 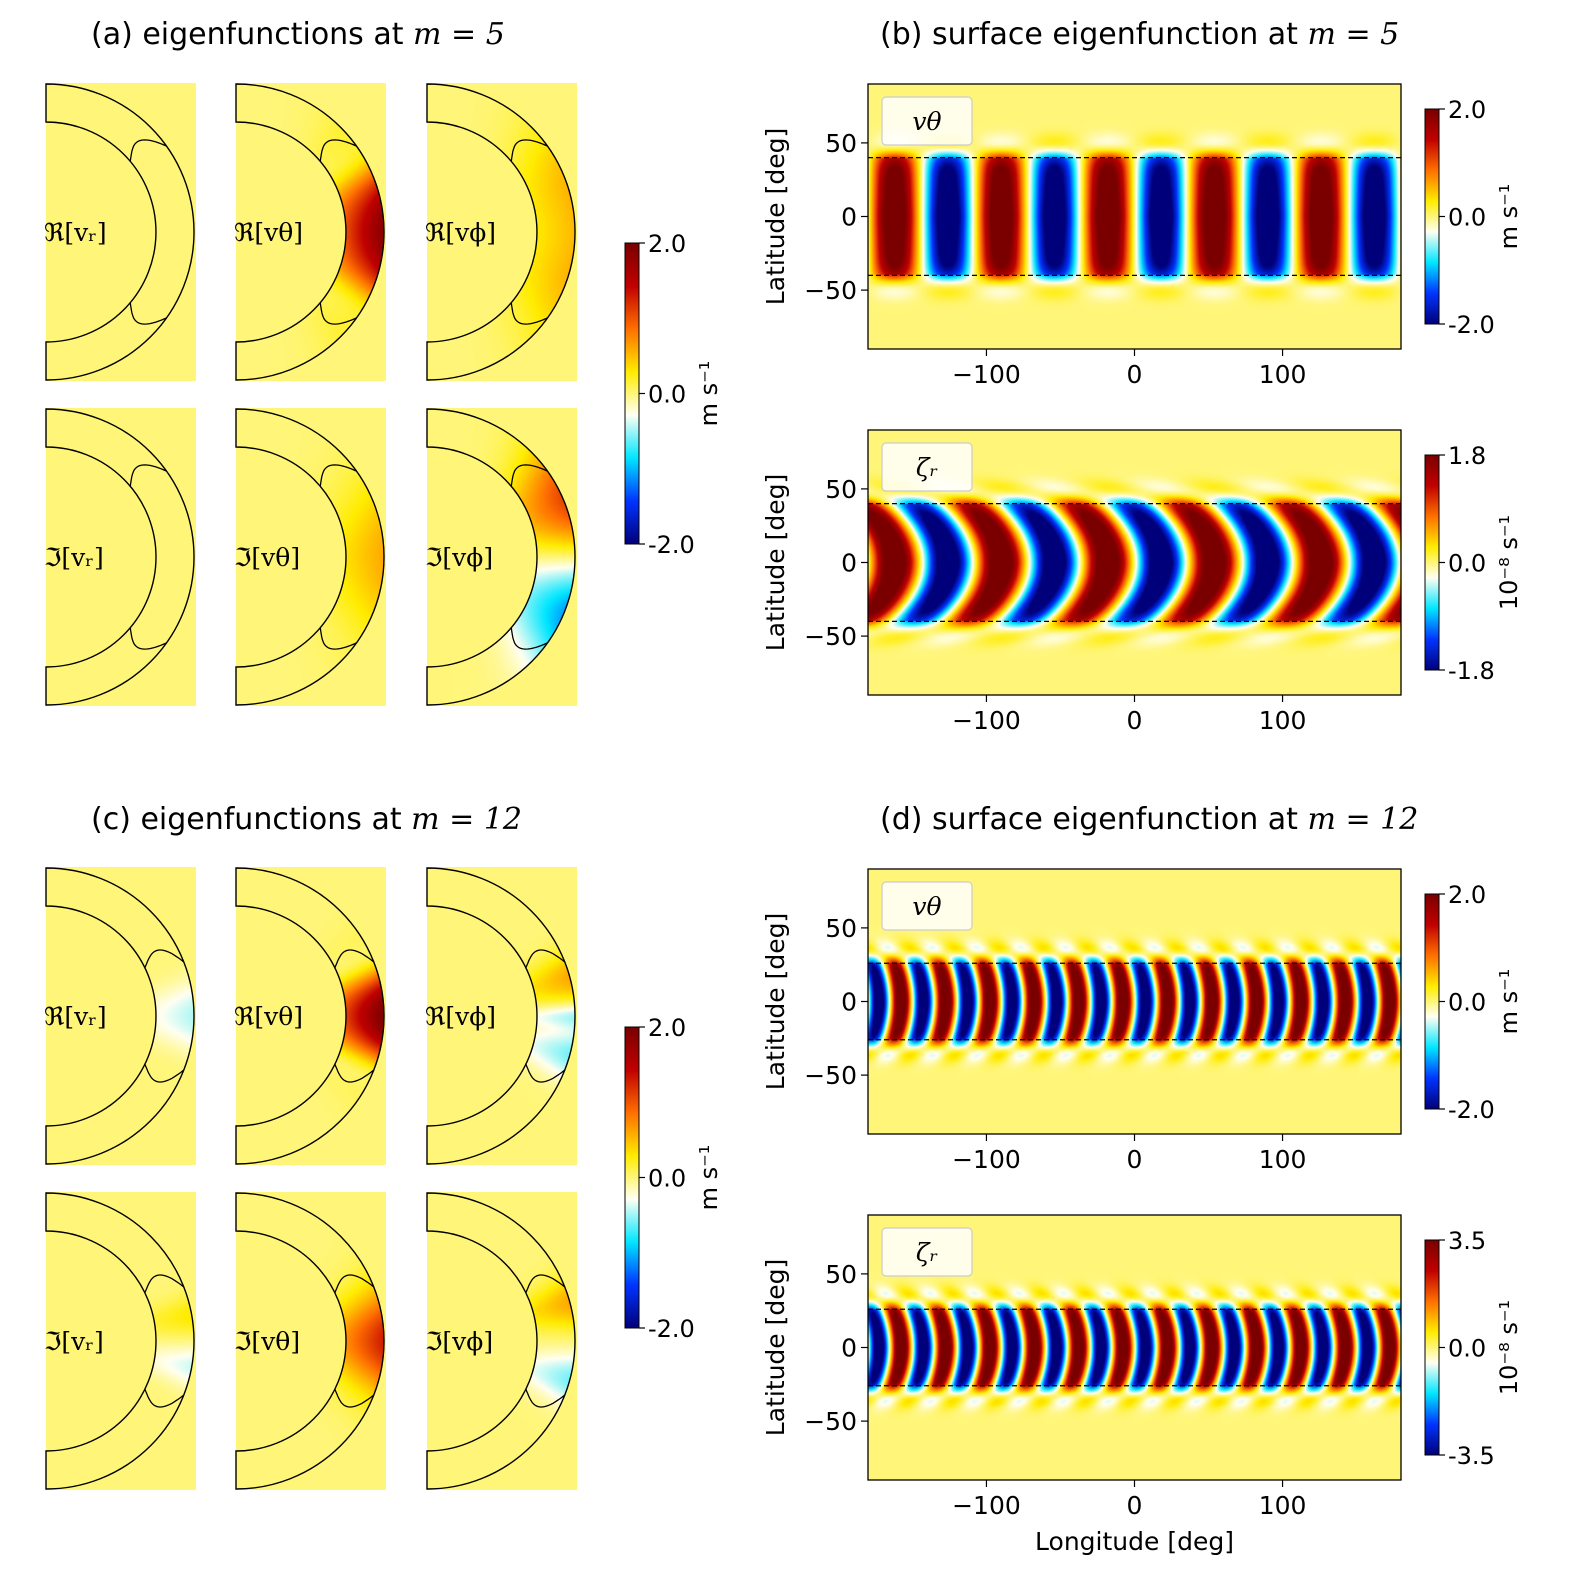 I want to click on panel-d-top-colorbar-unit: m s⁻¹, so click(x=1509, y=1002).